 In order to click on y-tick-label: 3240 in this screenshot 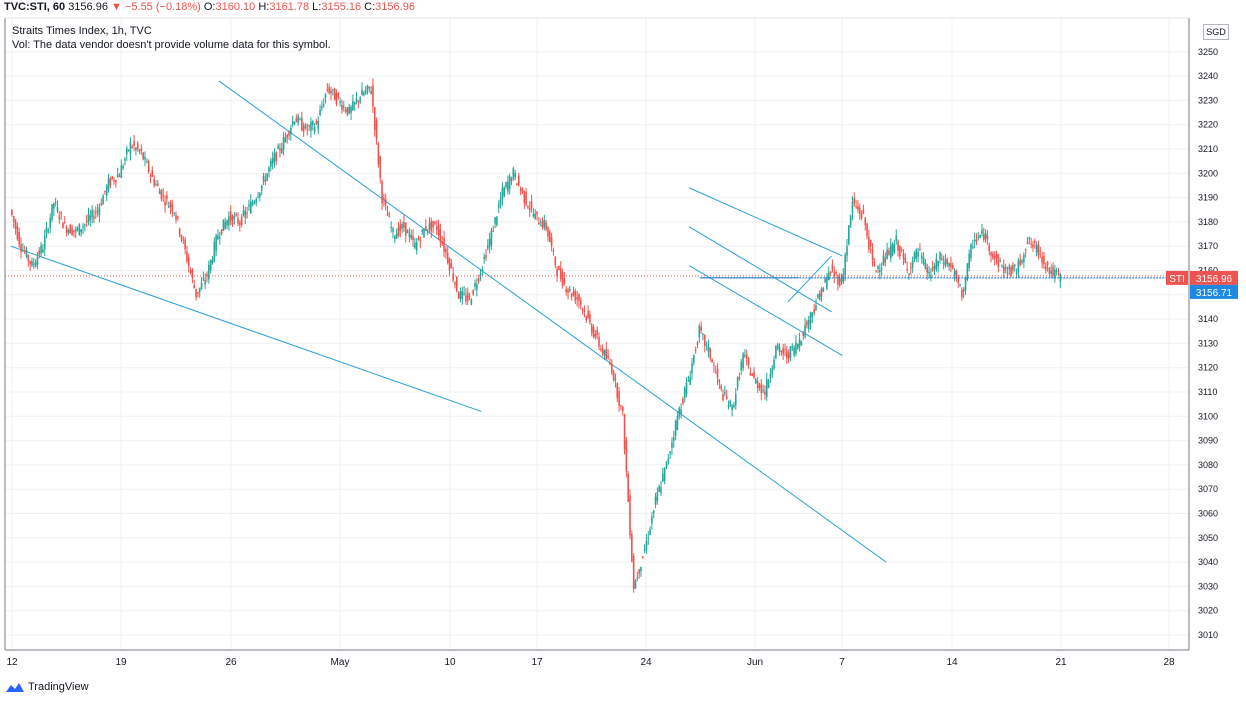, I will do `click(1208, 76)`.